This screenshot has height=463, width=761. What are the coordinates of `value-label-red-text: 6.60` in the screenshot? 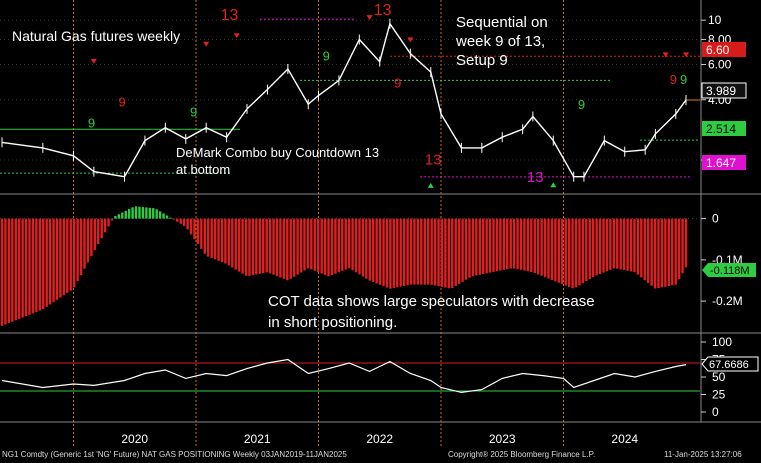 It's located at (718, 50).